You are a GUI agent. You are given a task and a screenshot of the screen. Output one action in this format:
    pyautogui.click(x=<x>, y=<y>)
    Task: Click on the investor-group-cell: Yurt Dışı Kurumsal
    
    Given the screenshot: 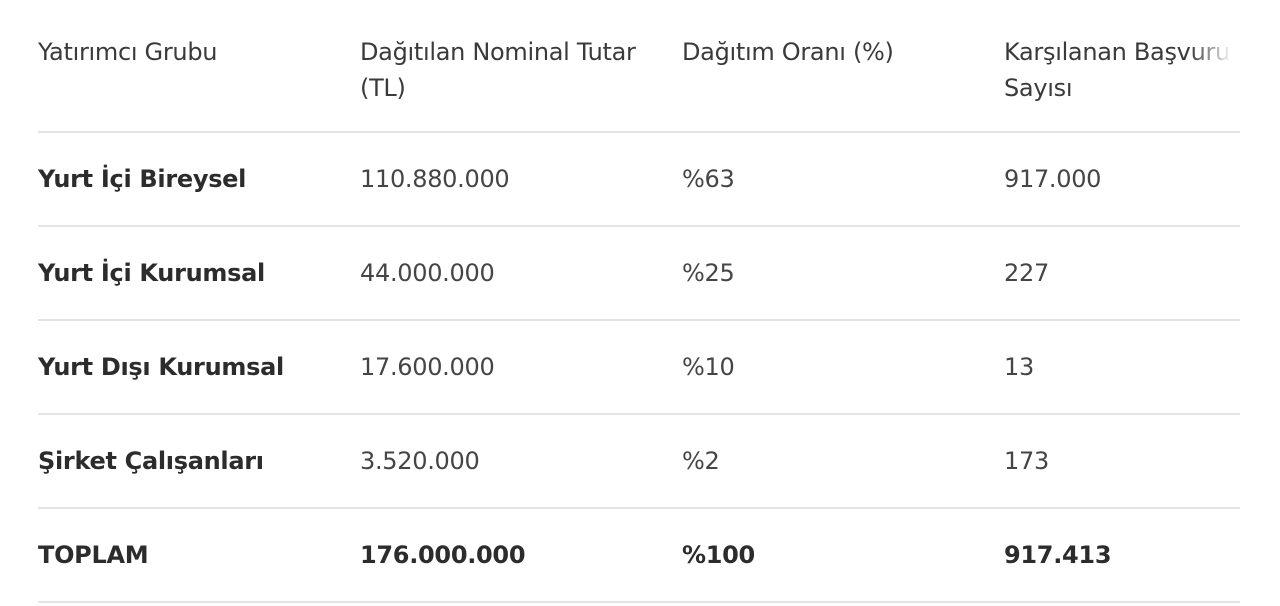 What is the action you would take?
    pyautogui.click(x=199, y=367)
    